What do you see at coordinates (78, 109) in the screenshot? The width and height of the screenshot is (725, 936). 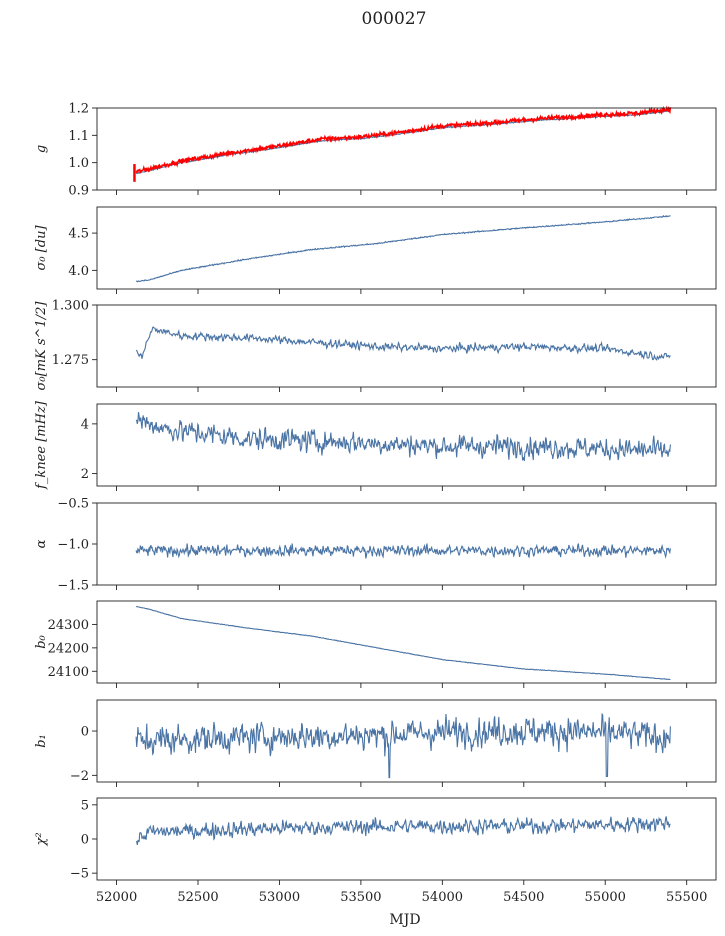 I see `y-tick-label: 1.2` at bounding box center [78, 109].